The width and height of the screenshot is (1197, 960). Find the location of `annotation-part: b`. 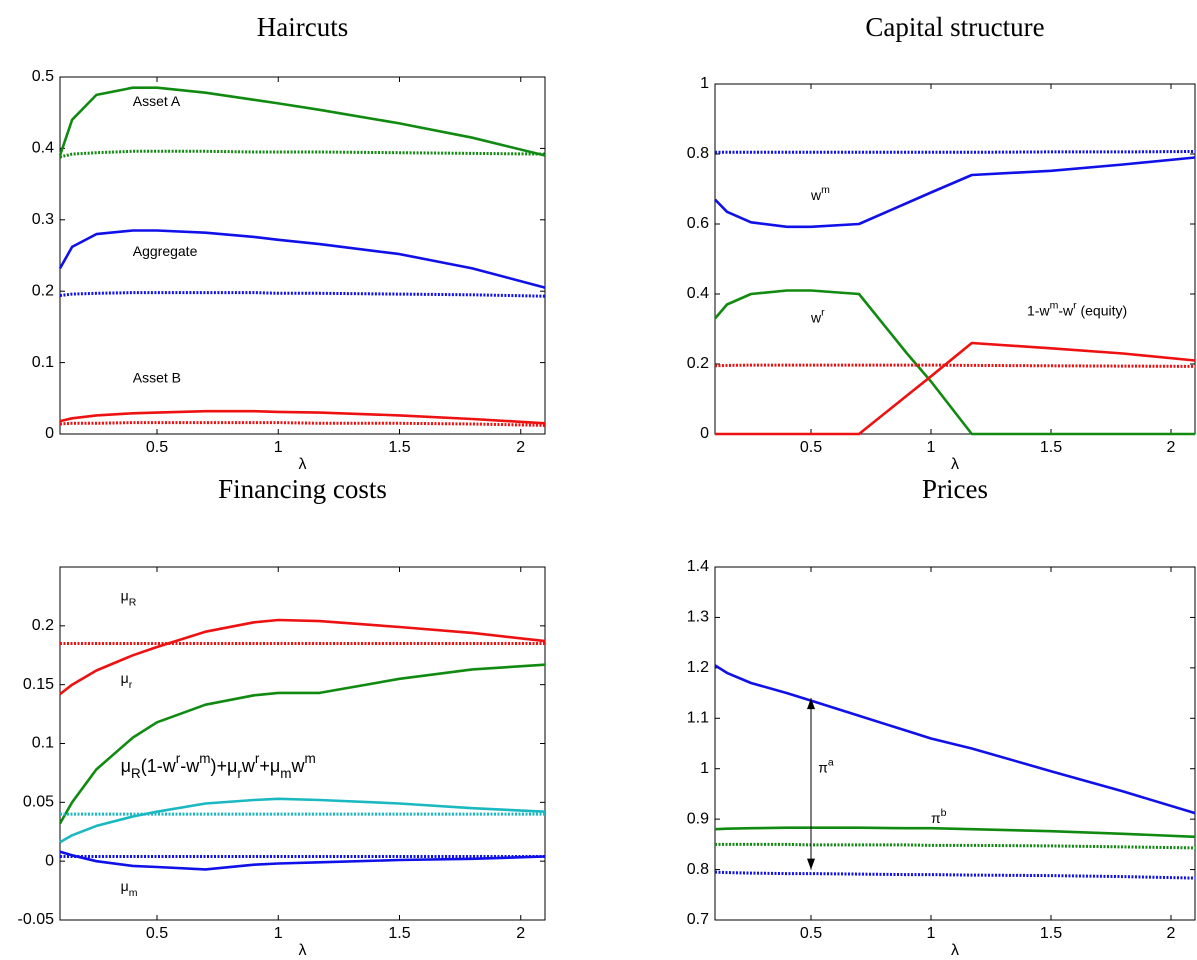

annotation-part: b is located at coordinates (944, 813).